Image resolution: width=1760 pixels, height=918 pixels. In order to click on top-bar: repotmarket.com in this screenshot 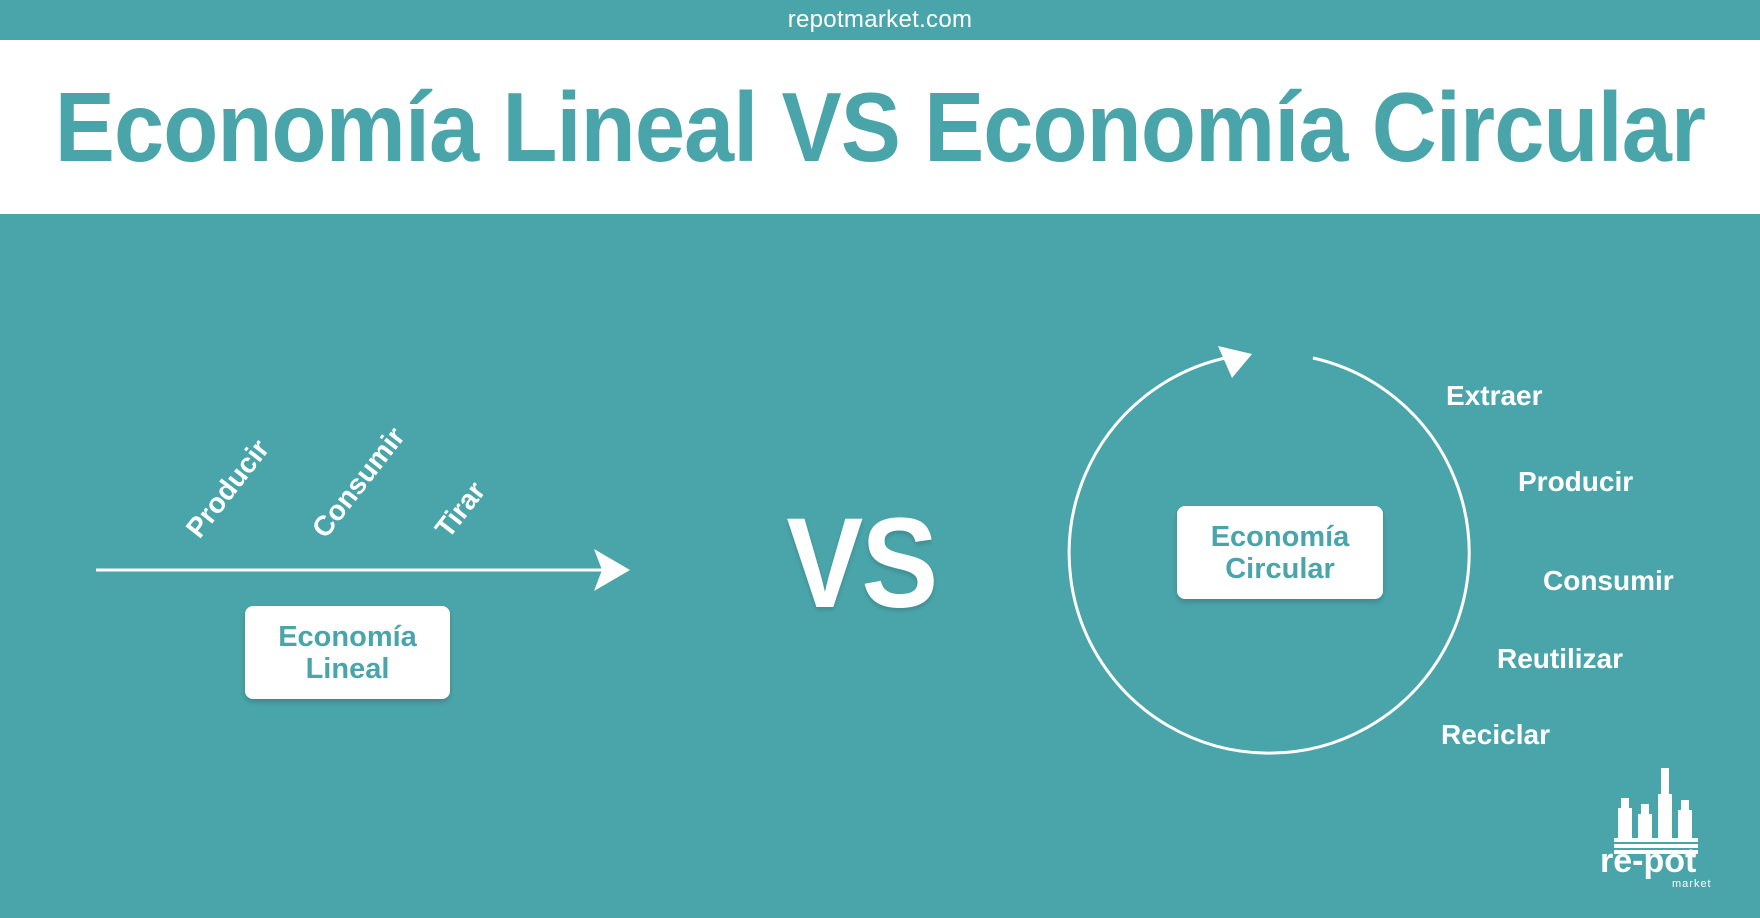, I will do `click(880, 20)`.